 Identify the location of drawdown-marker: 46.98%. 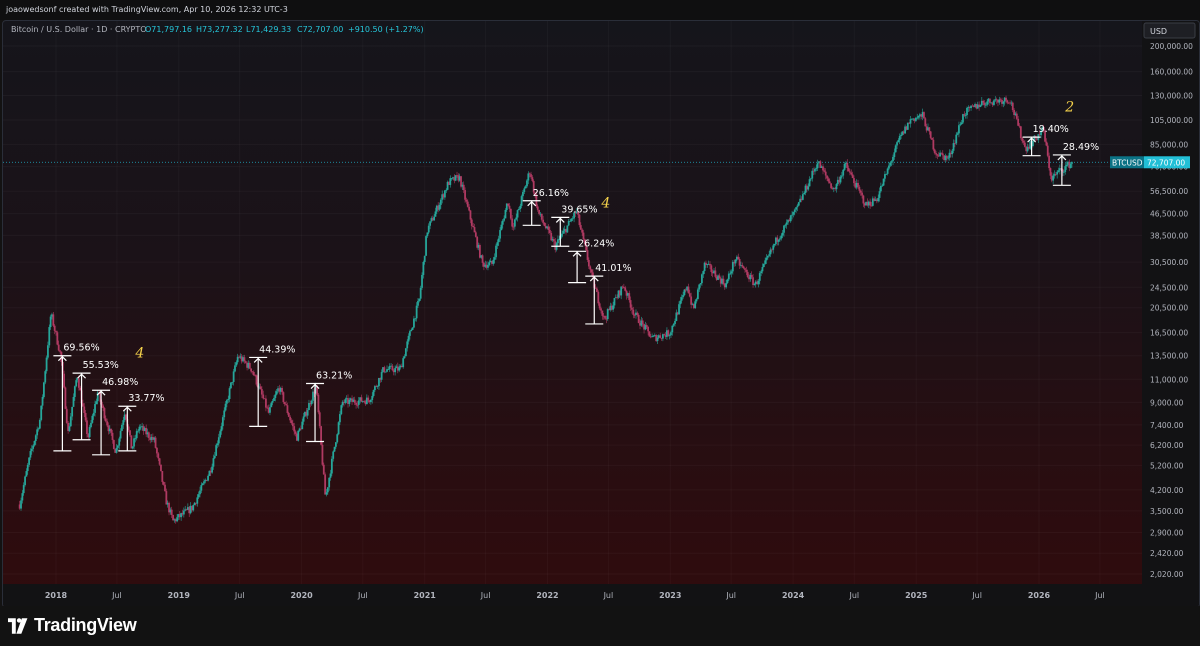
(115, 416).